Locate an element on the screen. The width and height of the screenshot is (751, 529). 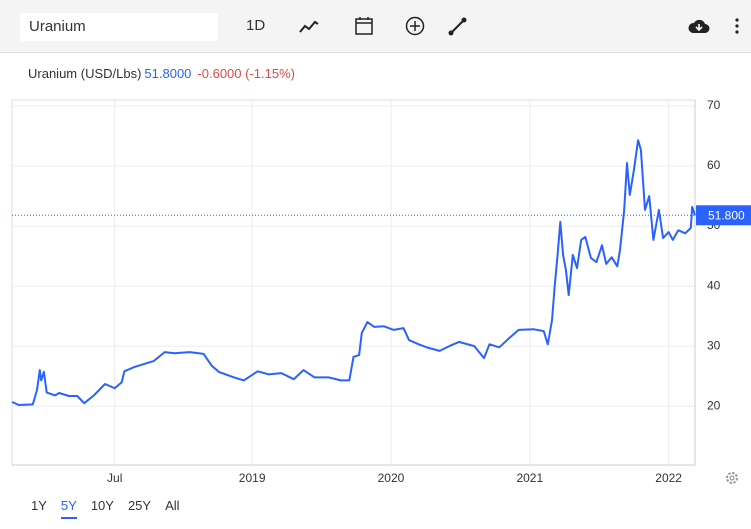
price: 51.8000 is located at coordinates (168, 73).